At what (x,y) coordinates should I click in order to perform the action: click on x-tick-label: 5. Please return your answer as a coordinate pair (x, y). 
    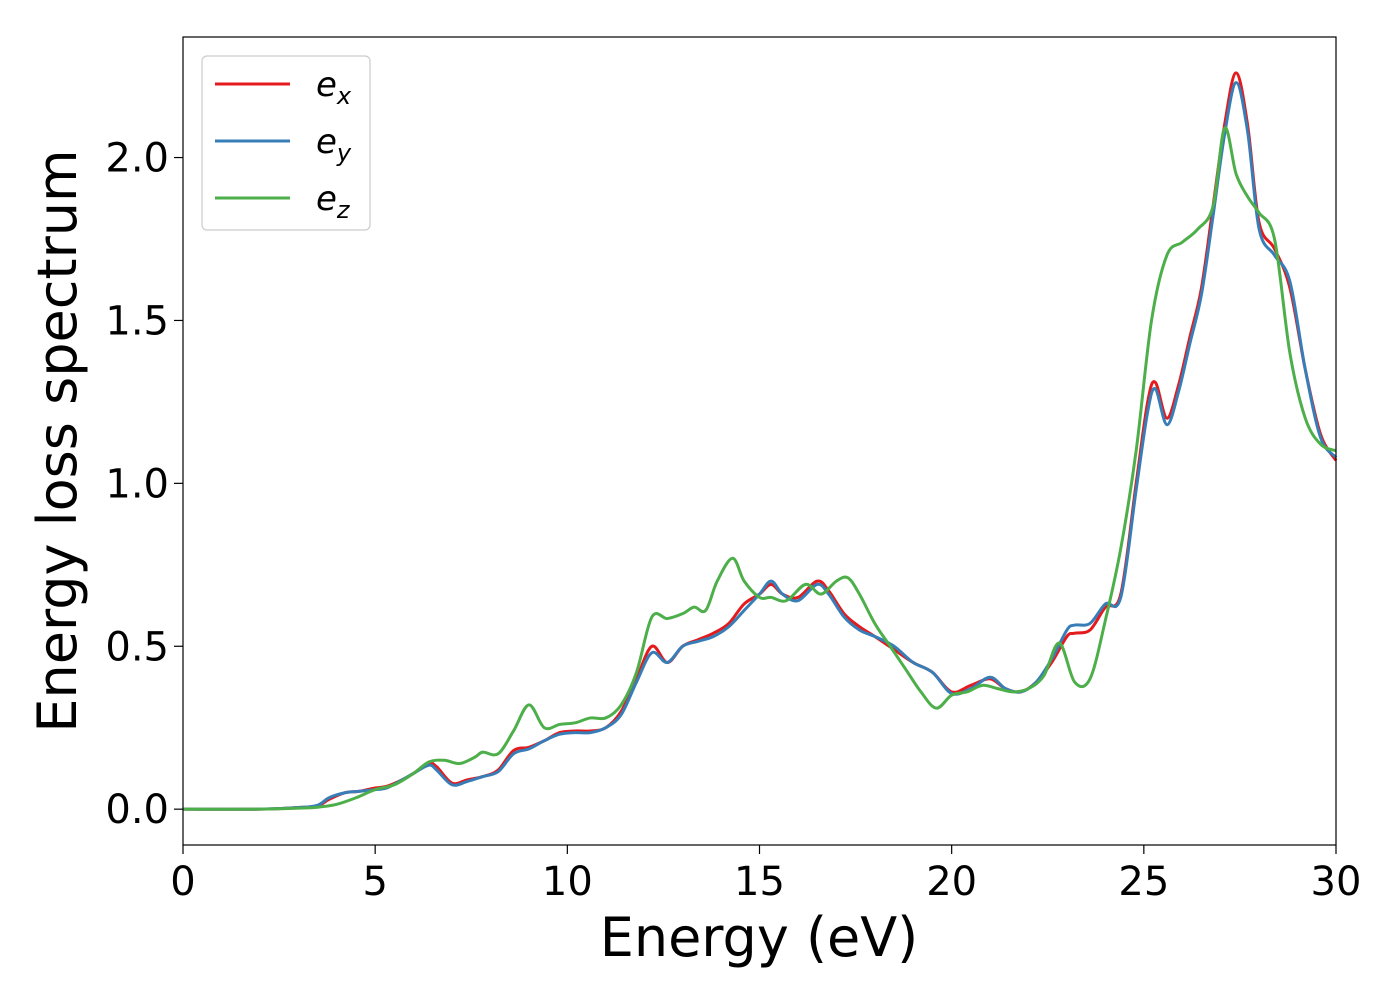
    Looking at the image, I should click on (374, 882).